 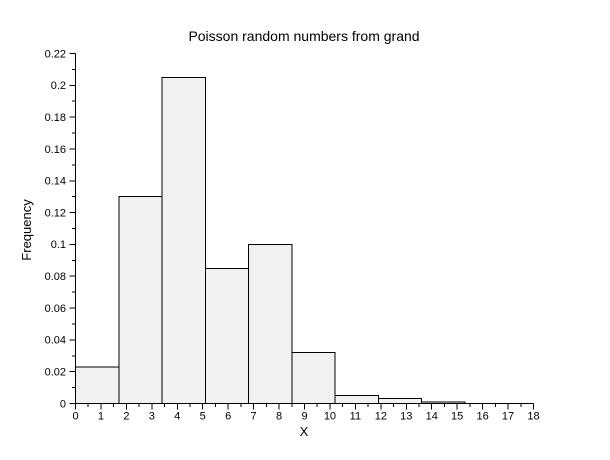 I want to click on x-tick-label: 10, so click(x=330, y=417).